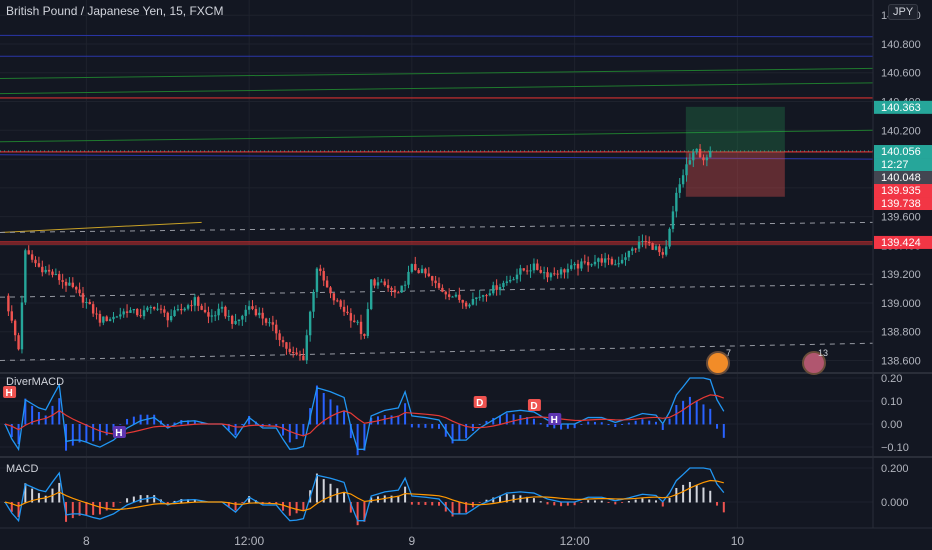 The height and width of the screenshot is (550, 932). I want to click on currency-button: JPY, so click(903, 12).